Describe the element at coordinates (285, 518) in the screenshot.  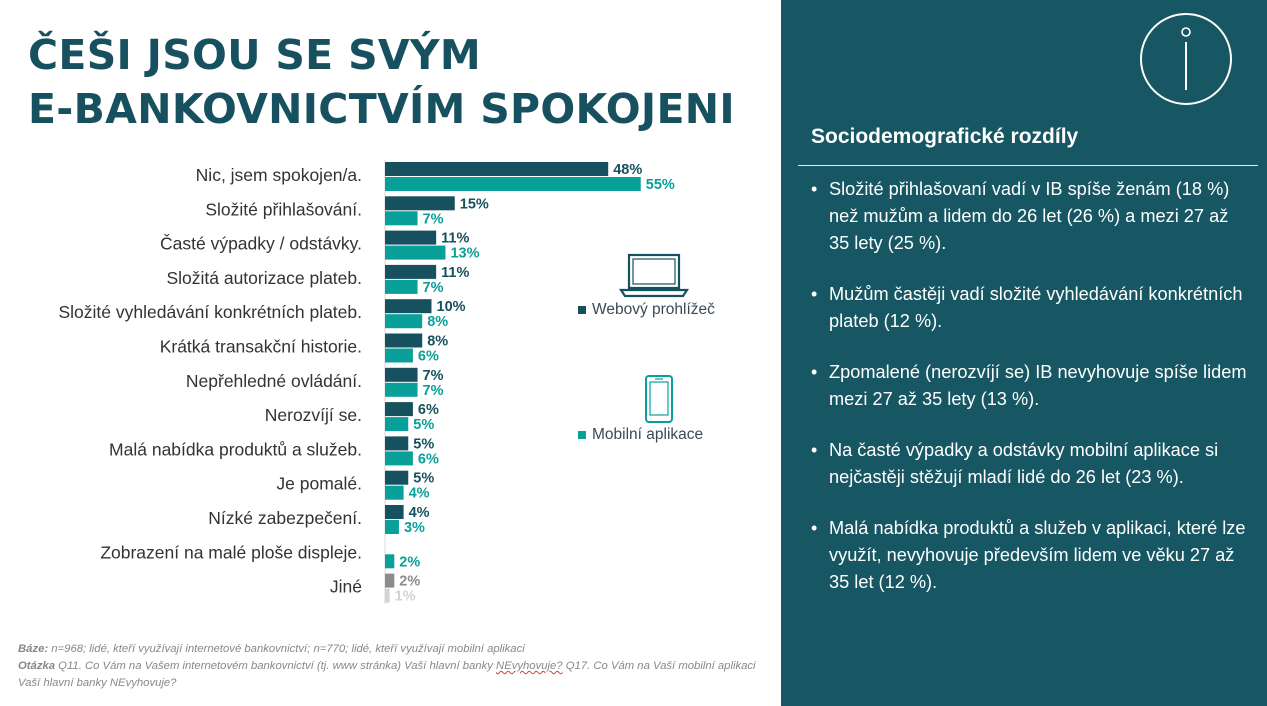
I see `category-label: Nízké zabezpečení.` at that location.